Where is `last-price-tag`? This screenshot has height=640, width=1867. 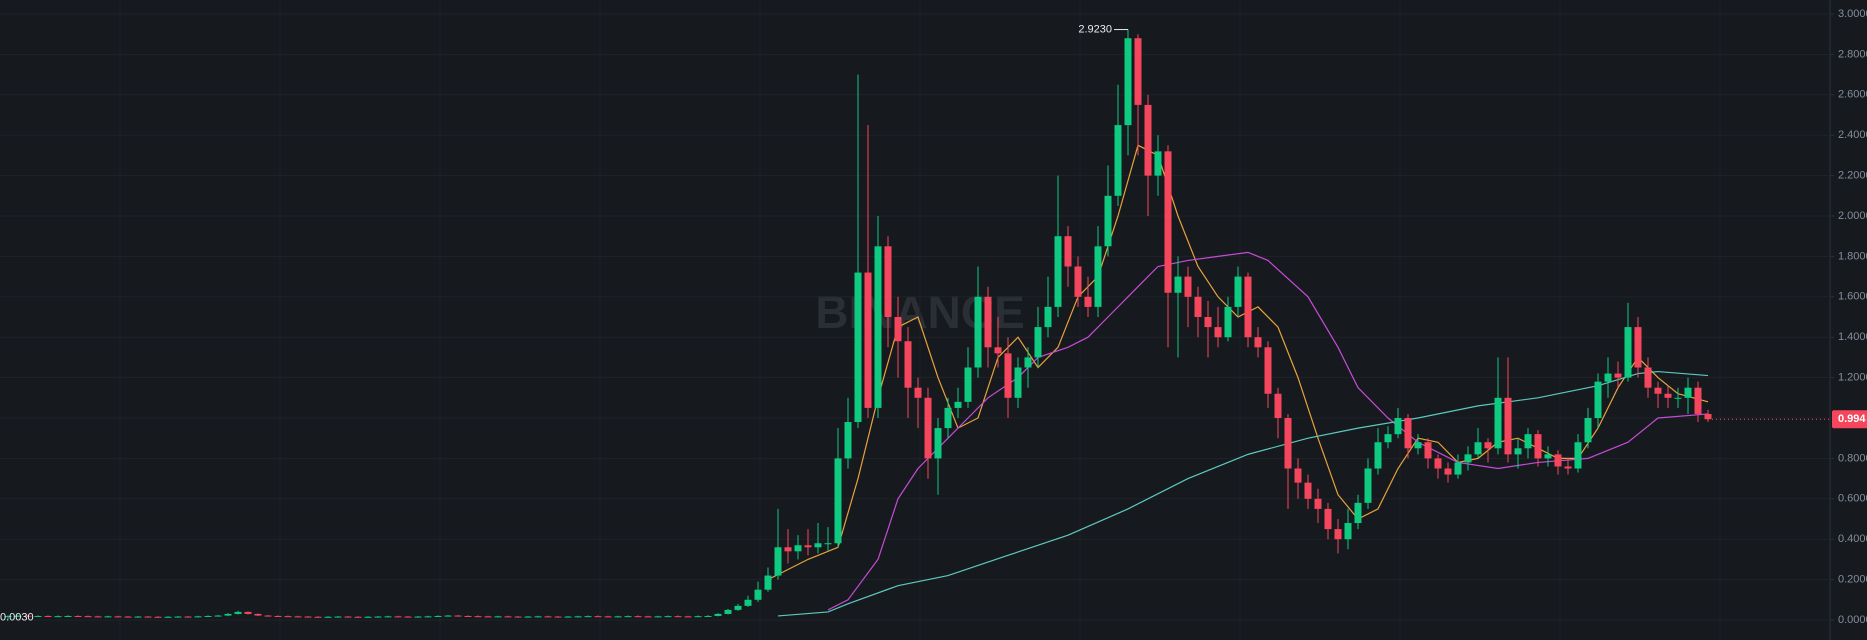
last-price-tag is located at coordinates (1849, 419).